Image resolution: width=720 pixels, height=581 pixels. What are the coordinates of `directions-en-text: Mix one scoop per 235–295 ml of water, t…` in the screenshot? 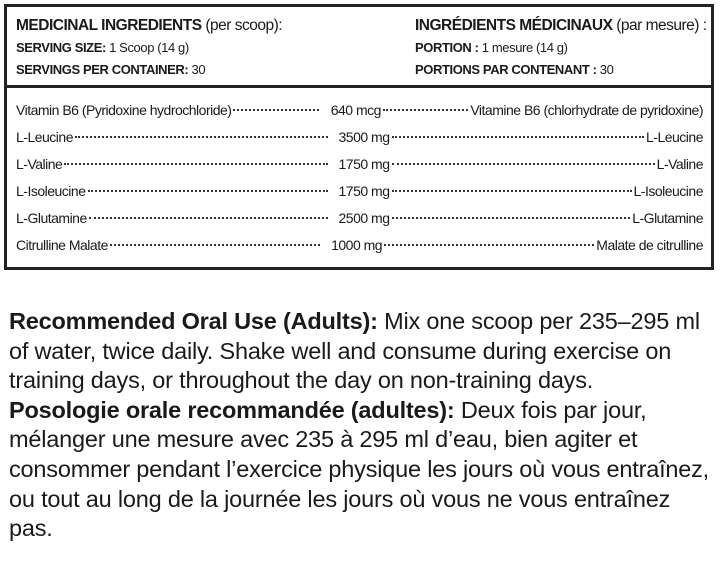 It's located at (354, 351).